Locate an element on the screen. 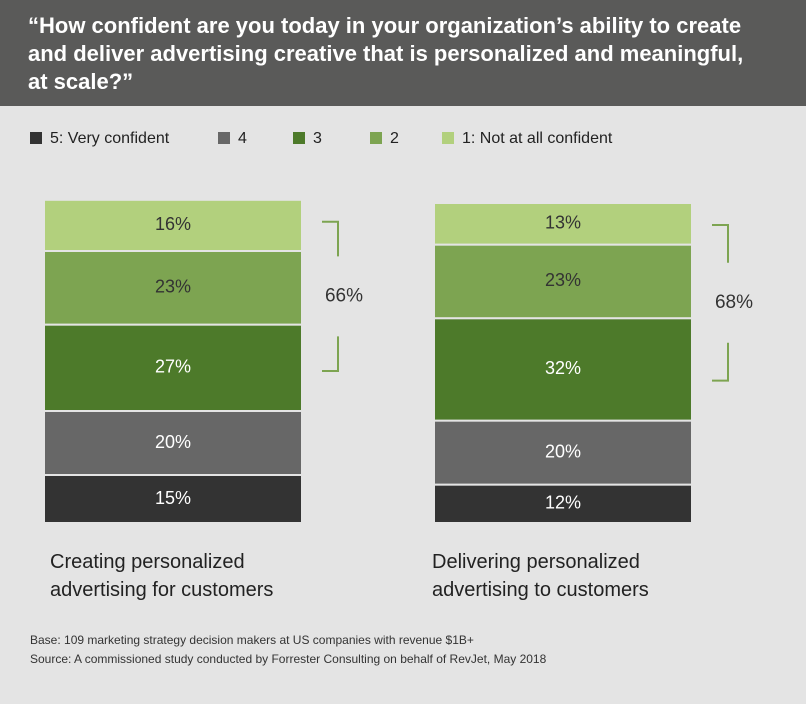 Image resolution: width=806 pixels, height=704 pixels. bracket-label: 68% is located at coordinates (734, 302).